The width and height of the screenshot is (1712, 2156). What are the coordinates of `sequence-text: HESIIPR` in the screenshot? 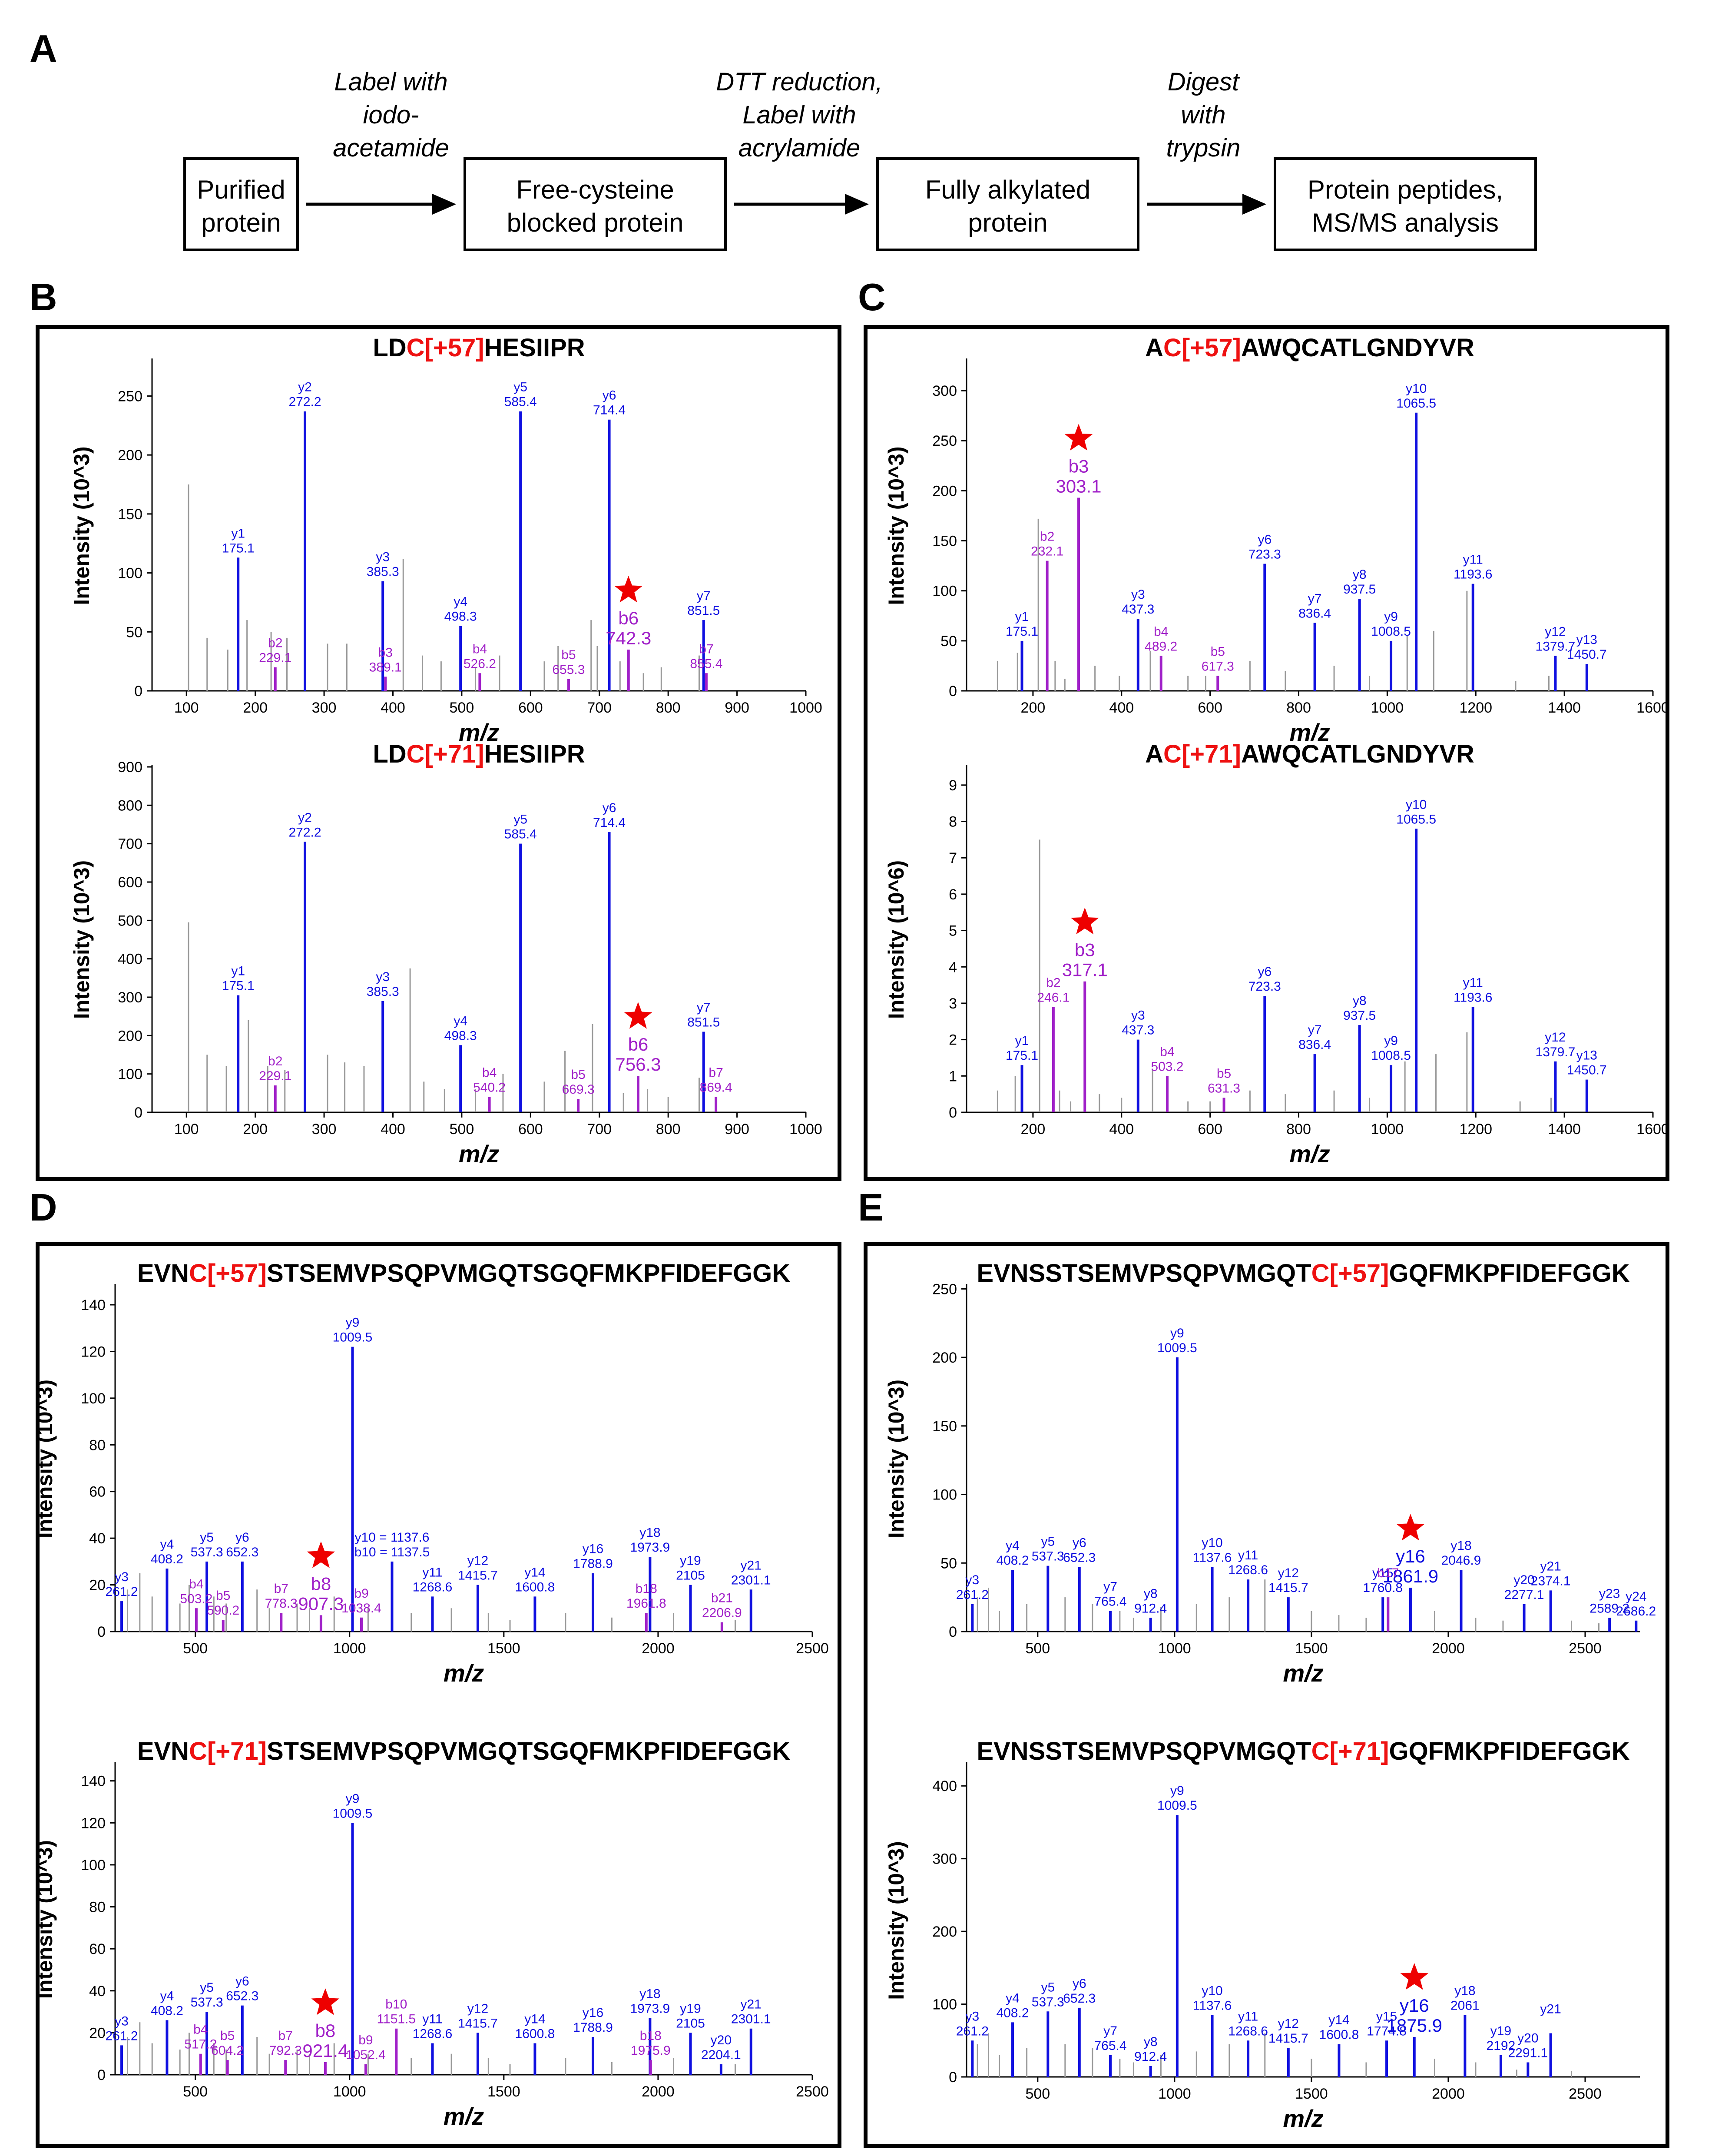 It's located at (534, 348).